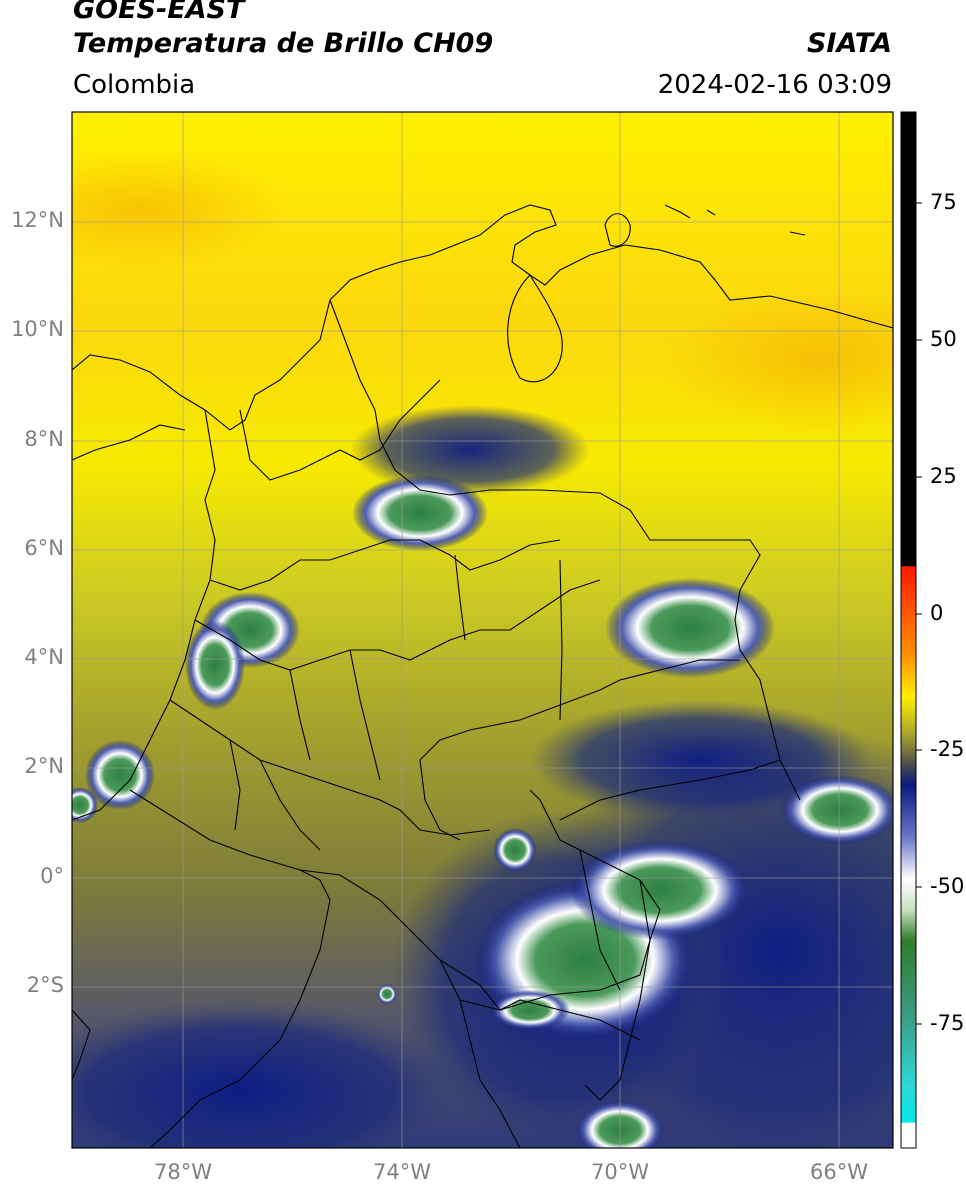 This screenshot has height=1190, width=966. Describe the element at coordinates (947, 749) in the screenshot. I see `colorbar-tick-label: -25` at that location.